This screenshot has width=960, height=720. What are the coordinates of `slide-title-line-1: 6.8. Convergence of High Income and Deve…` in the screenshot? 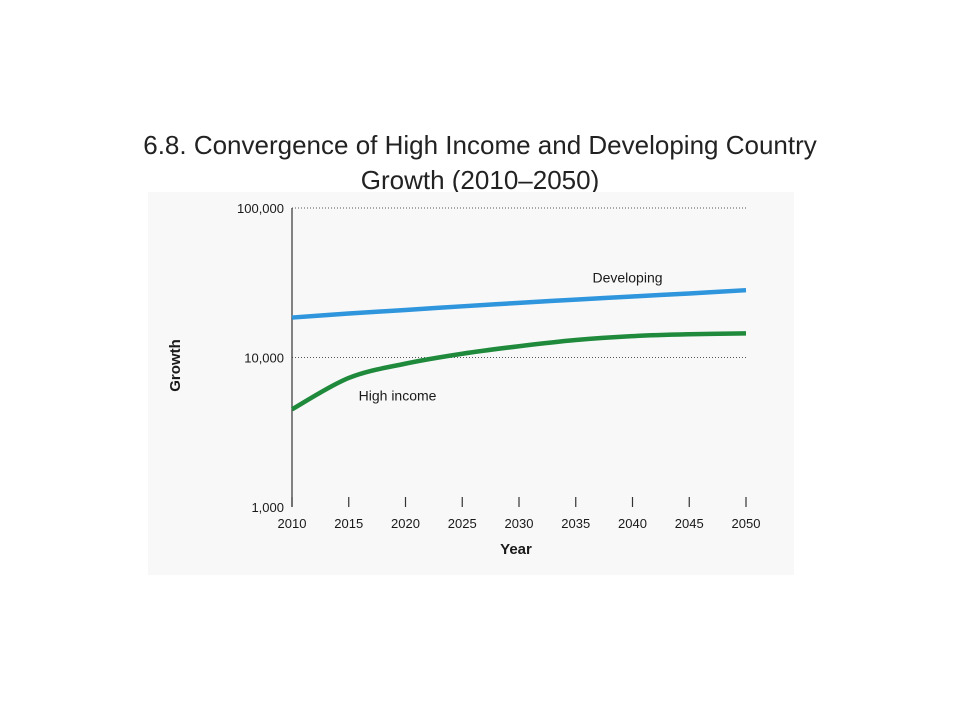 It's located at (480, 145).